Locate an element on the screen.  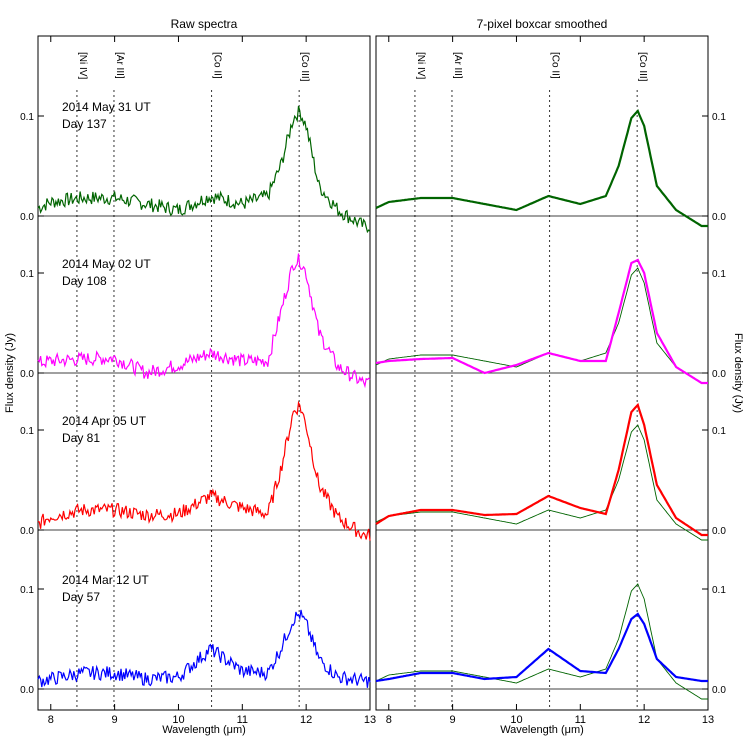
panel-title: 7-pixel boxcar smoothed is located at coordinates (542, 24).